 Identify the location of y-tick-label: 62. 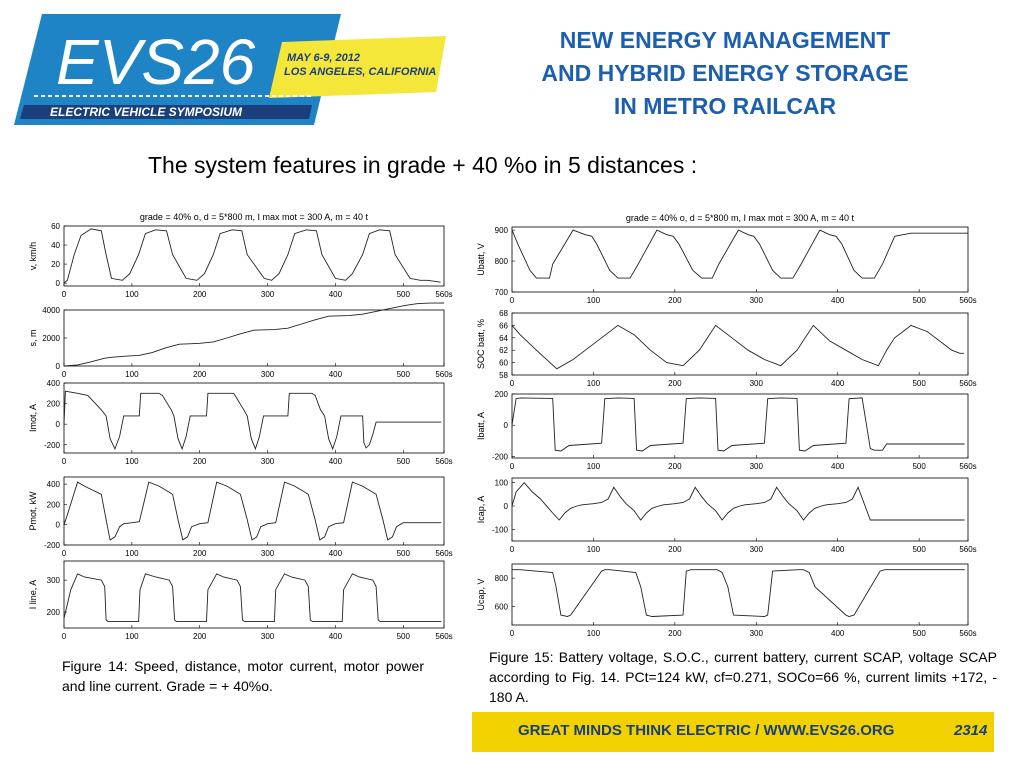
(503, 350).